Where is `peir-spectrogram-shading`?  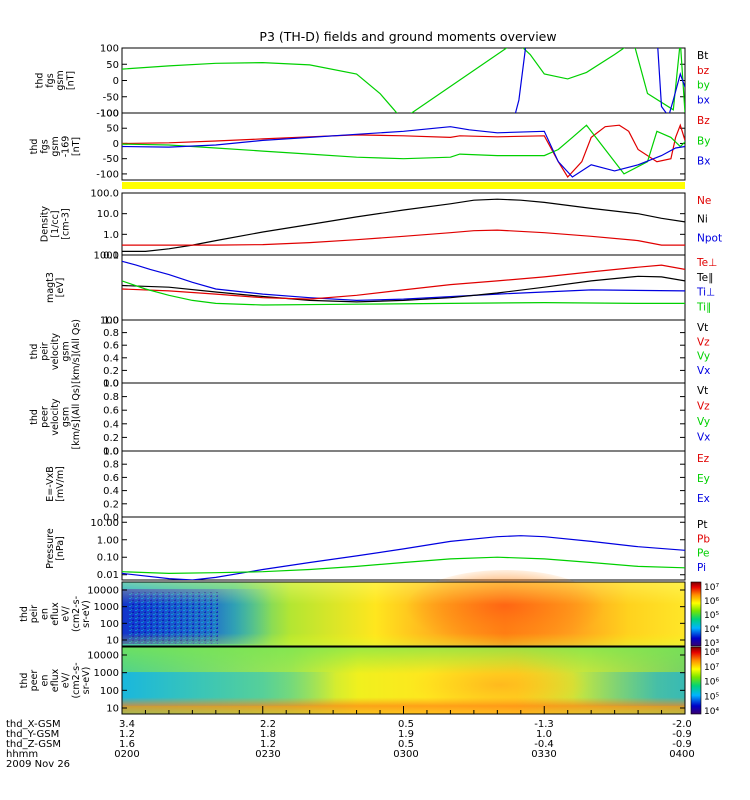 peir-spectrogram-shading is located at coordinates (403, 614).